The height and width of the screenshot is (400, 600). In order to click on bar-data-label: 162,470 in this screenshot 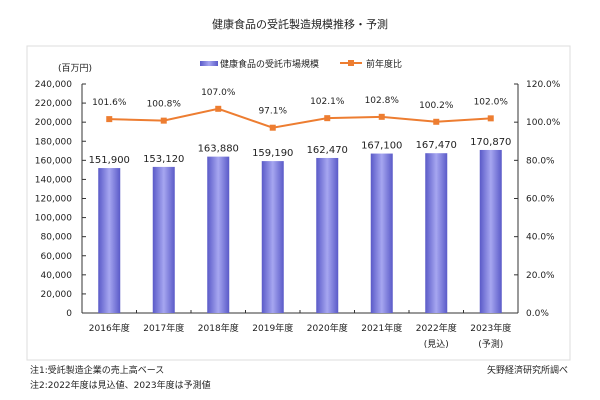, I will do `click(327, 150)`.